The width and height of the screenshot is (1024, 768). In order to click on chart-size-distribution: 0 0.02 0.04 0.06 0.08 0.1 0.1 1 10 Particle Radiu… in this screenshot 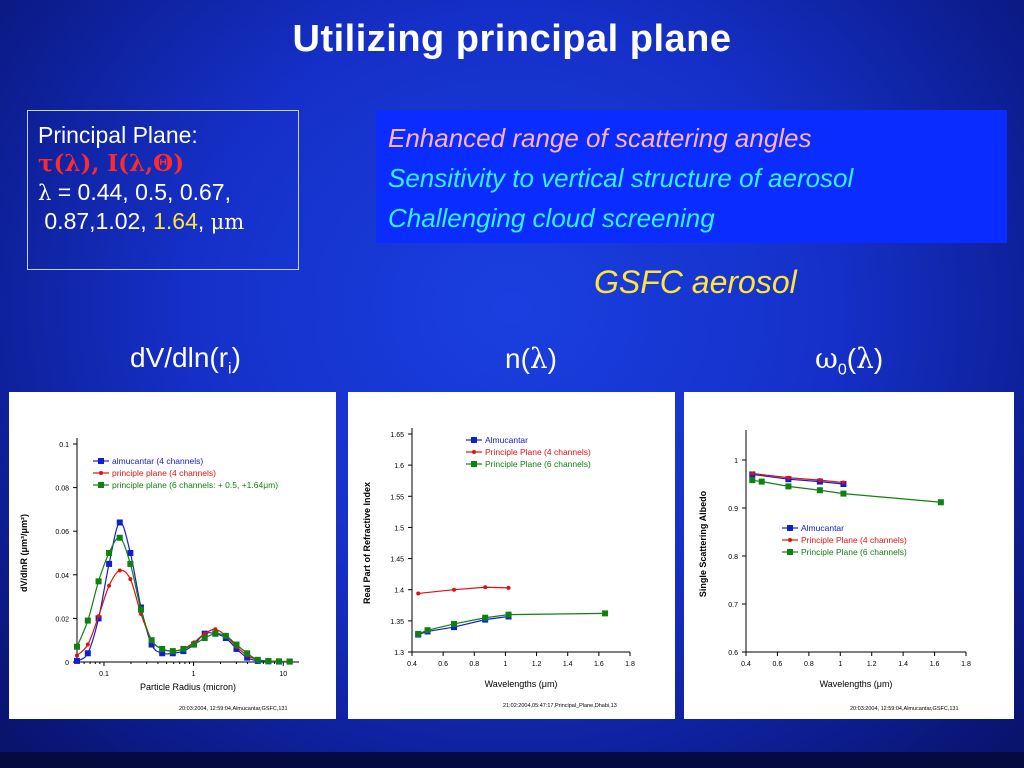, I will do `click(159, 575)`.